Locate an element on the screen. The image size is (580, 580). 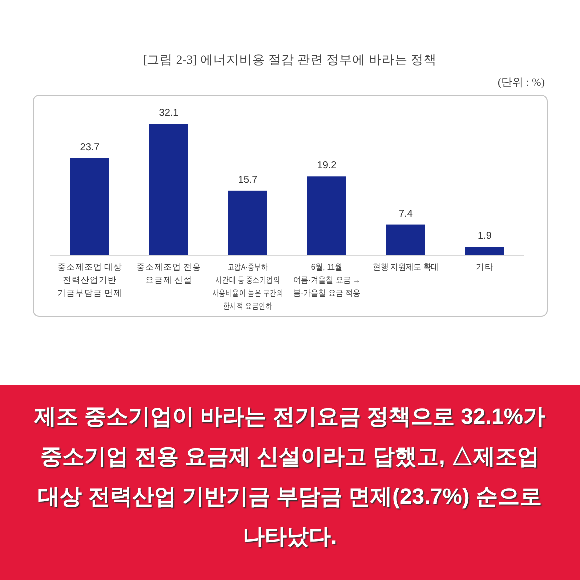
subtitle: (단위 : %) is located at coordinates (521, 83).